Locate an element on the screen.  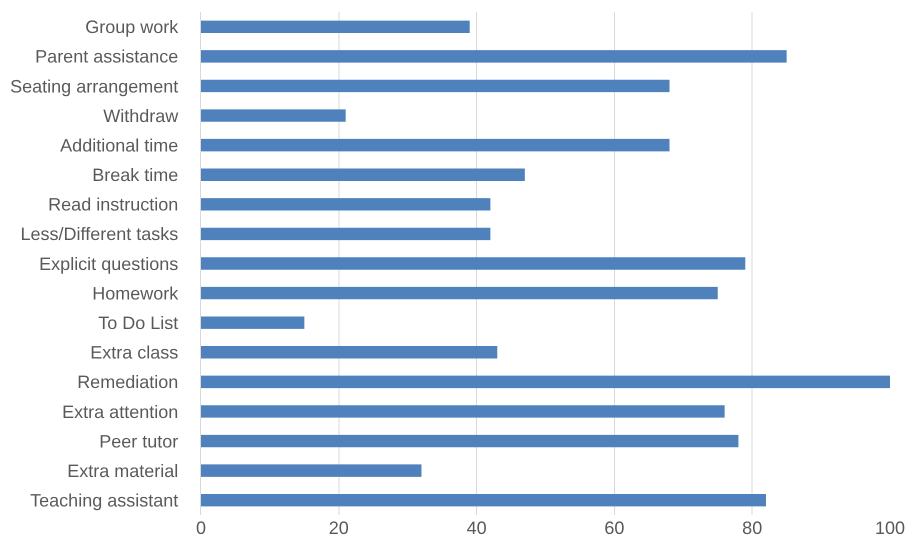
y-tick-label: Parent assistance is located at coordinates (106, 56).